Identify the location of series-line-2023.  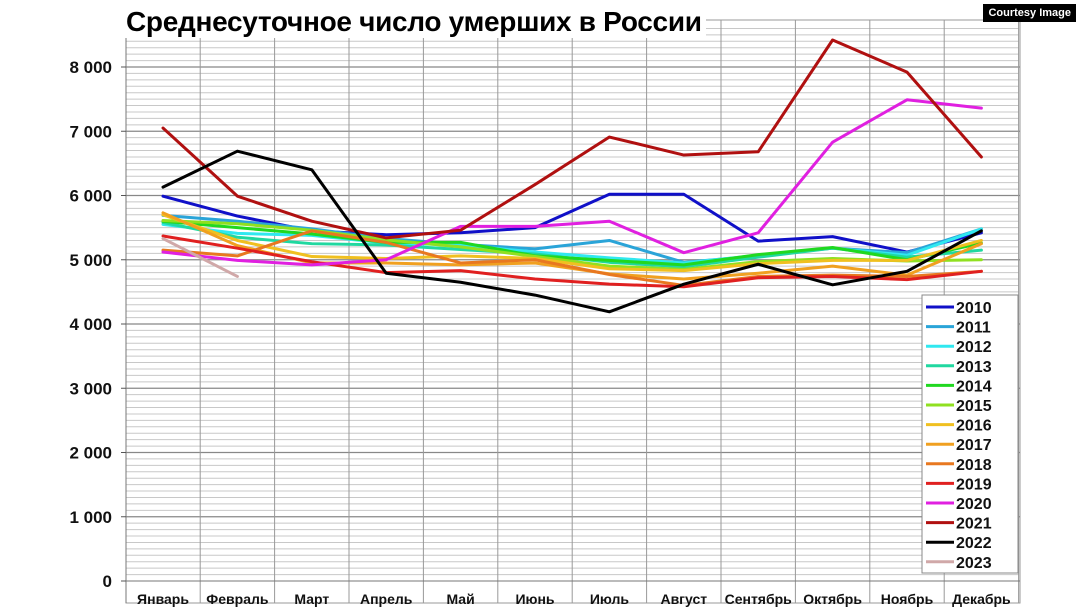
(200, 257).